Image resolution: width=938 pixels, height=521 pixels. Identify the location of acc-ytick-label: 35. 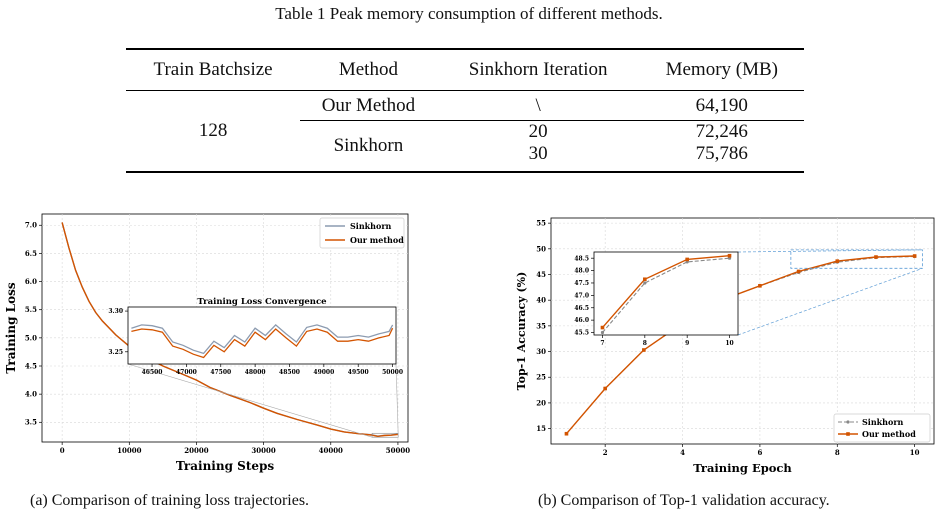
(541, 325).